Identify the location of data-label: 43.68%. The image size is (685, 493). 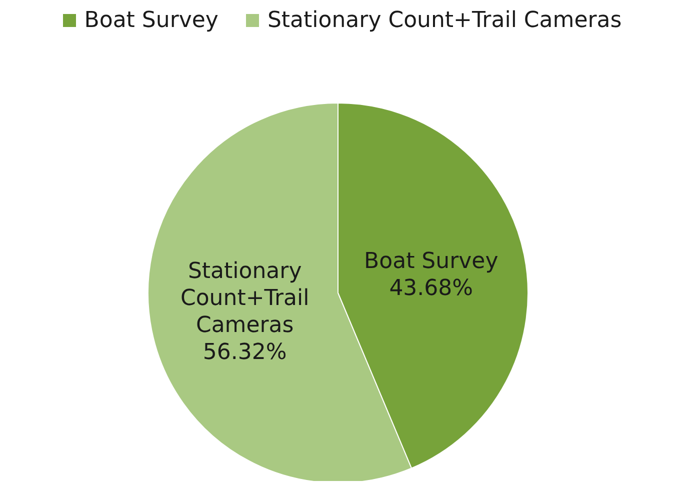
(431, 287).